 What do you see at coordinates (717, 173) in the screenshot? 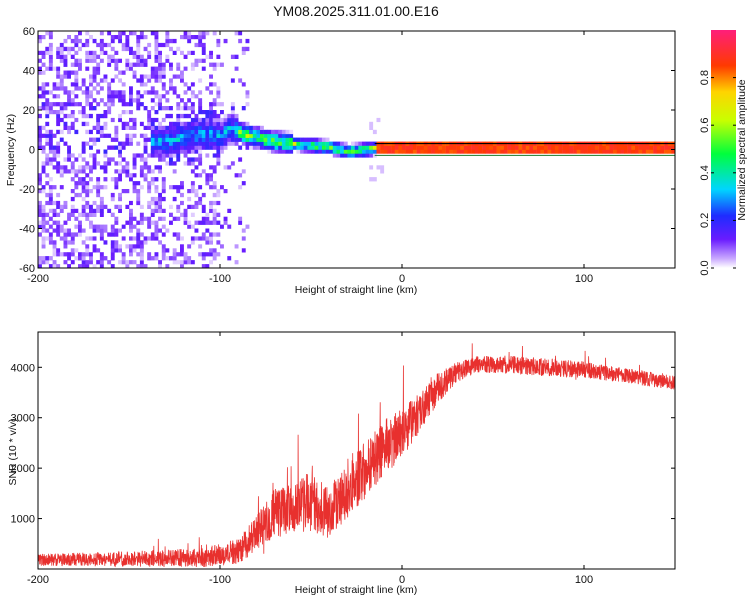
I see `colorbar-ticks: 0.00.20.40.60.8` at bounding box center [717, 173].